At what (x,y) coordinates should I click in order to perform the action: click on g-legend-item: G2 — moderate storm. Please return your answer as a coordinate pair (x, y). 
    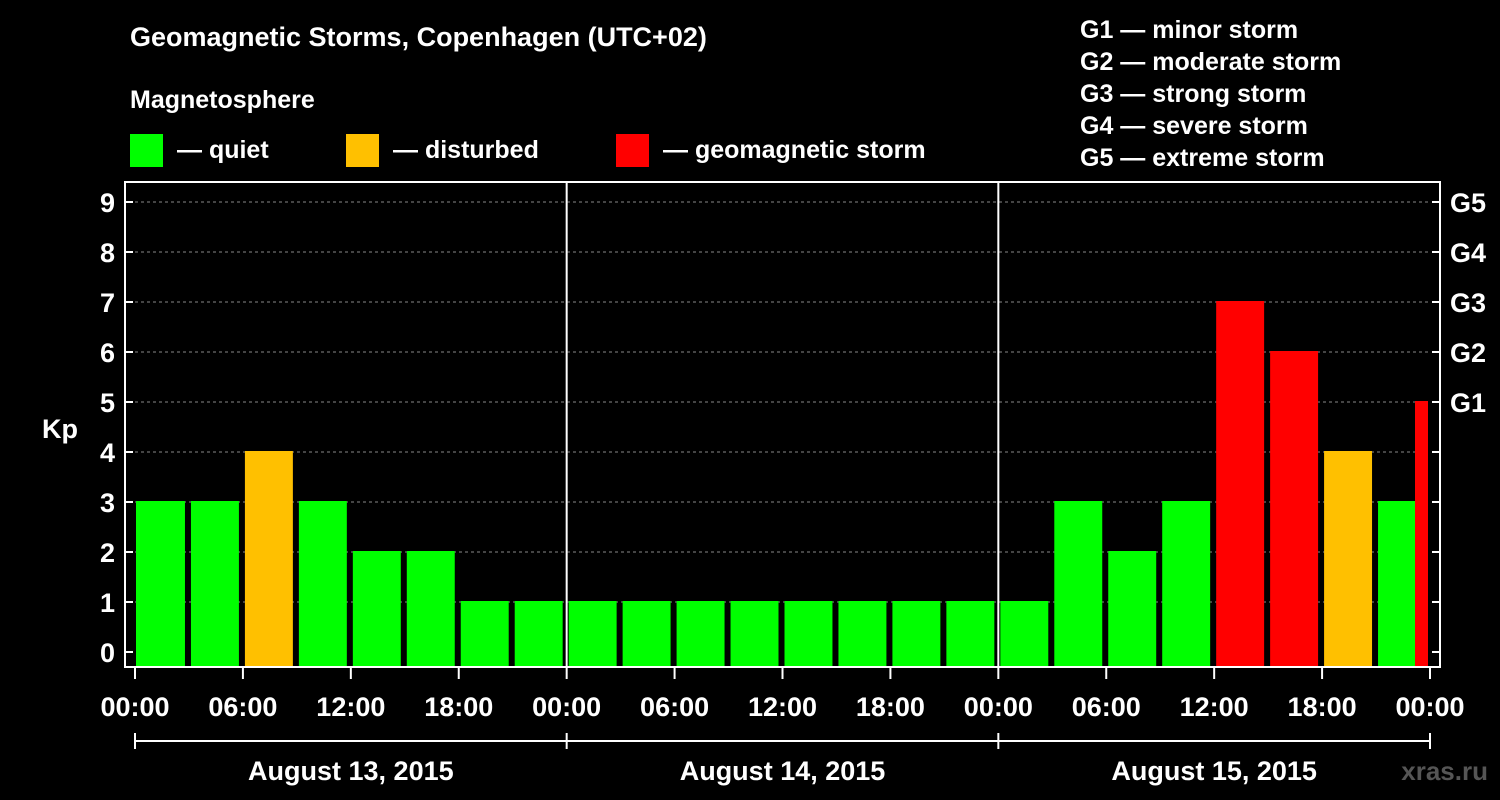
    Looking at the image, I should click on (1211, 62).